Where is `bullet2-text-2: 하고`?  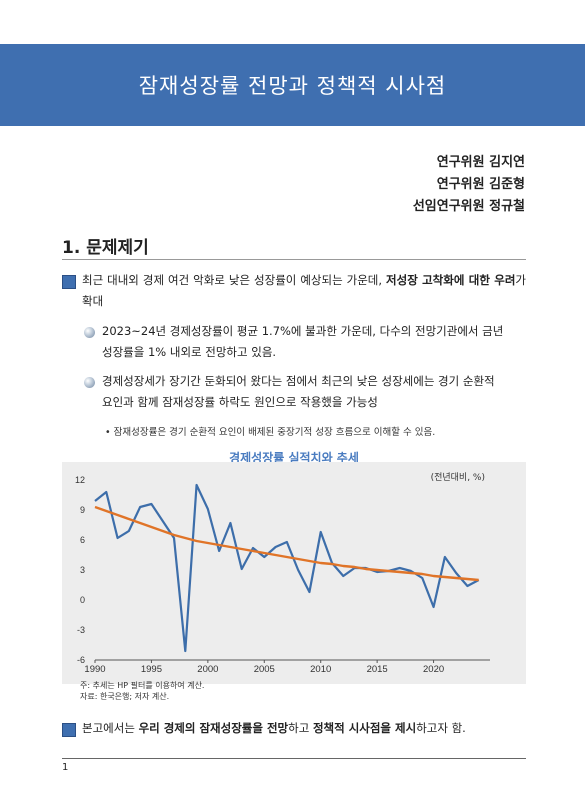
bullet2-text-2: 하고 is located at coordinates (300, 728).